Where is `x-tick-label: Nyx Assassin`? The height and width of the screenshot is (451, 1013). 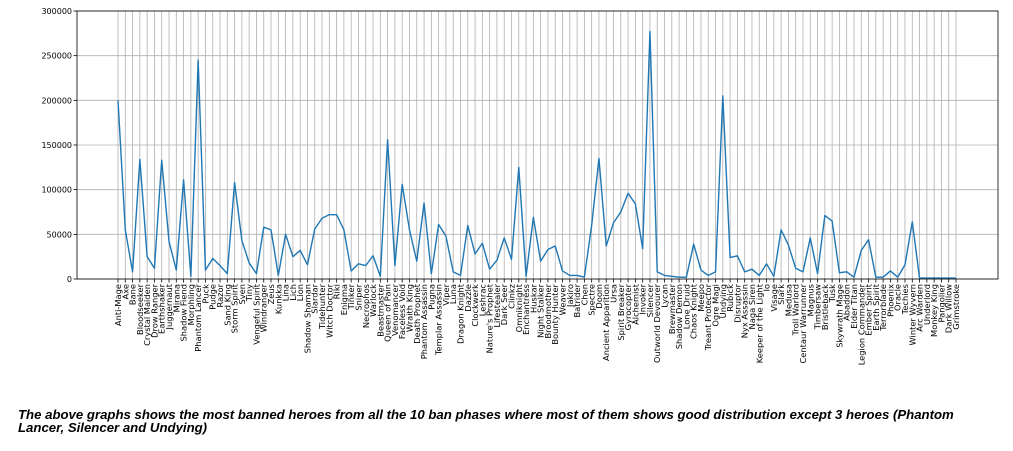
x-tick-label: Nyx Assassin is located at coordinates (745, 311).